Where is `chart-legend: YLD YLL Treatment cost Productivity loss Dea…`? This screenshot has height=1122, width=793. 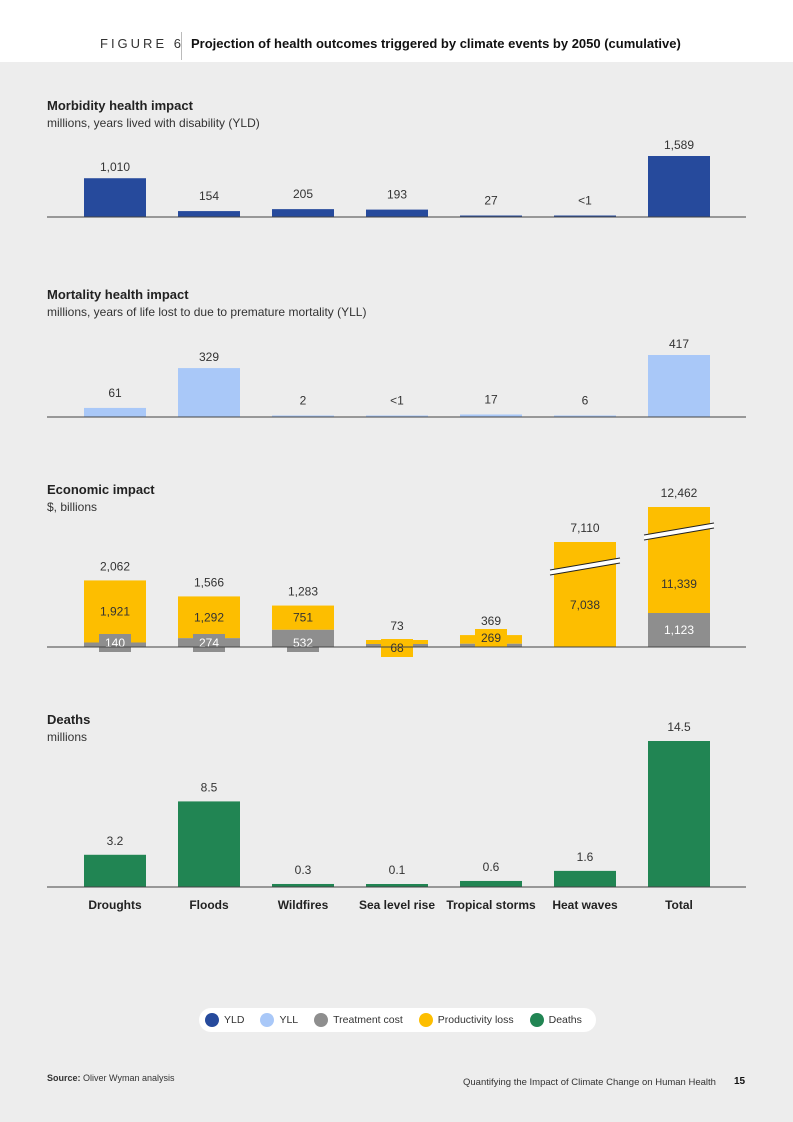
chart-legend: YLD YLL Treatment cost Productivity loss Dea… is located at coordinates (397, 1020).